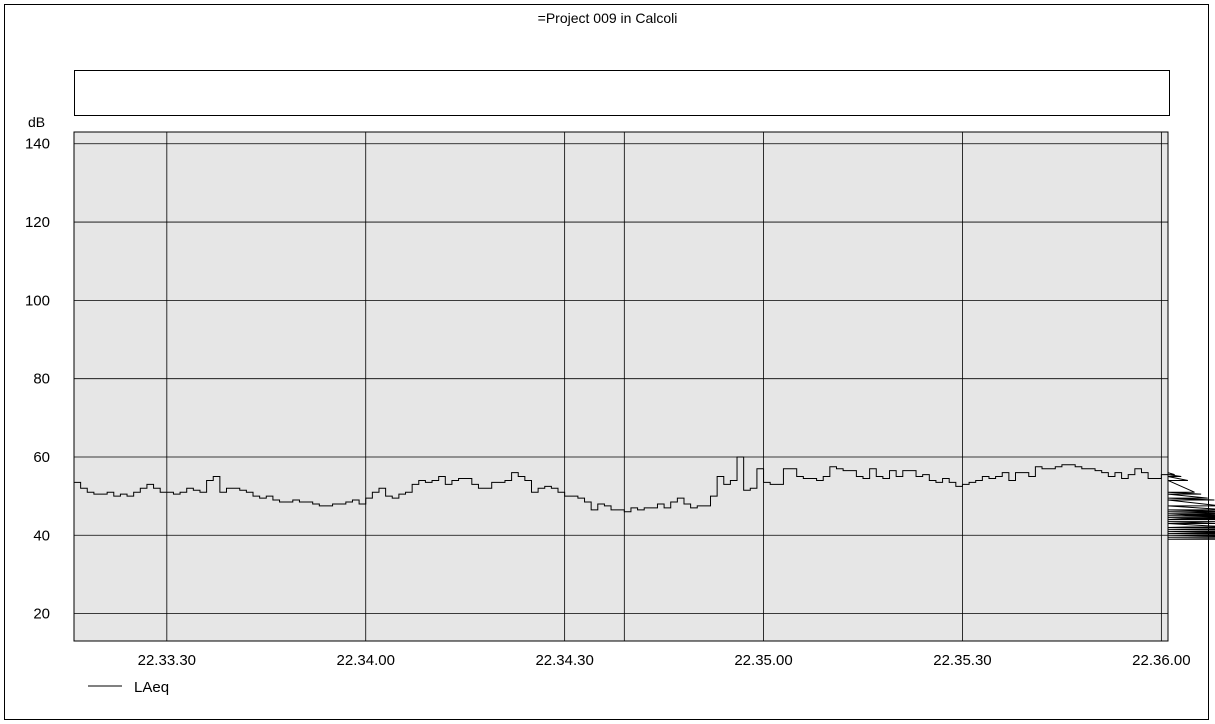  I want to click on x-tick-label: 22.36.00, so click(1161, 660).